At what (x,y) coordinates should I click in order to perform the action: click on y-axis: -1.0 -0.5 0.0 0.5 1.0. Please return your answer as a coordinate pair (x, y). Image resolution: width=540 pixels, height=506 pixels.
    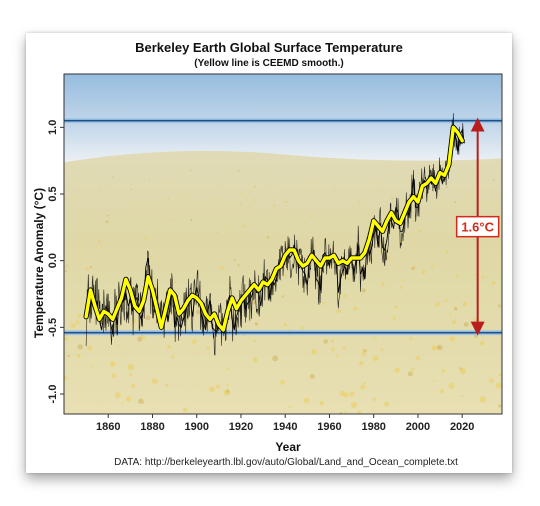
    Looking at the image, I should click on (55, 261).